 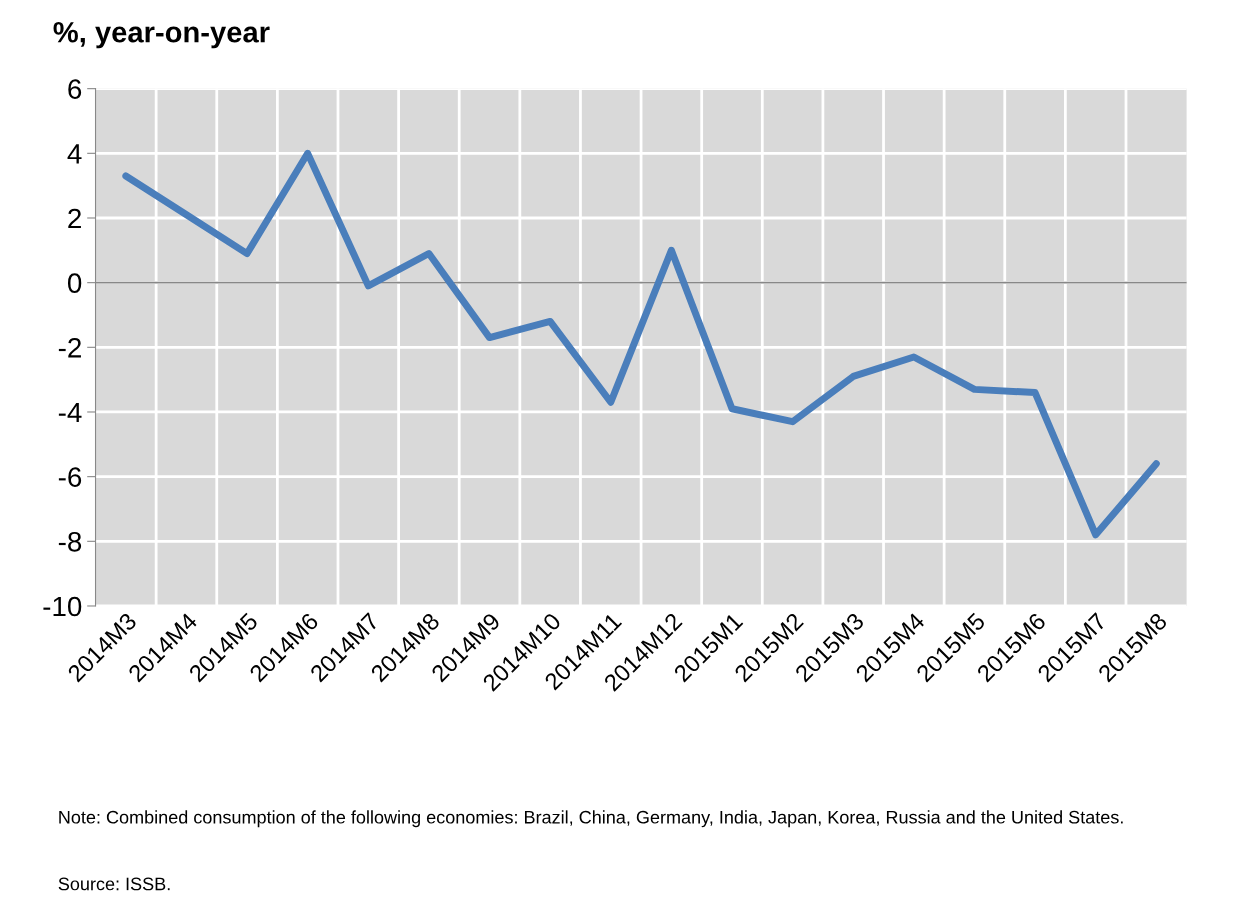 What do you see at coordinates (69, 347) in the screenshot?
I see `y-tick-label: -2` at bounding box center [69, 347].